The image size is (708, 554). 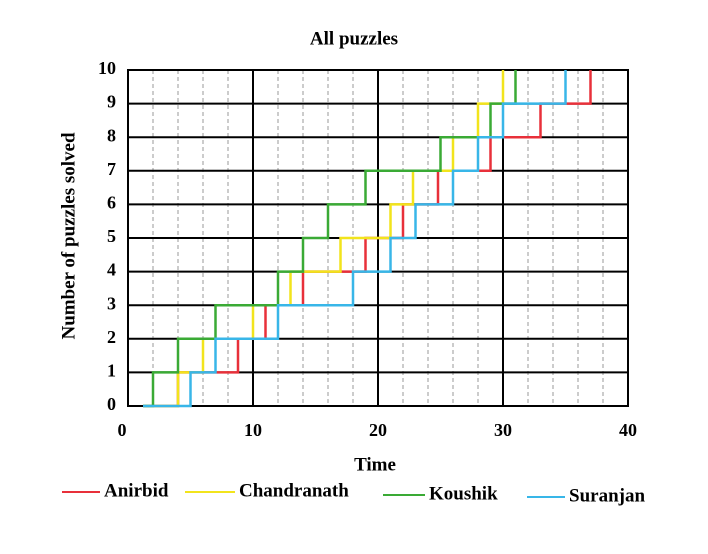 I want to click on x-tick-label: 0, so click(x=122, y=430).